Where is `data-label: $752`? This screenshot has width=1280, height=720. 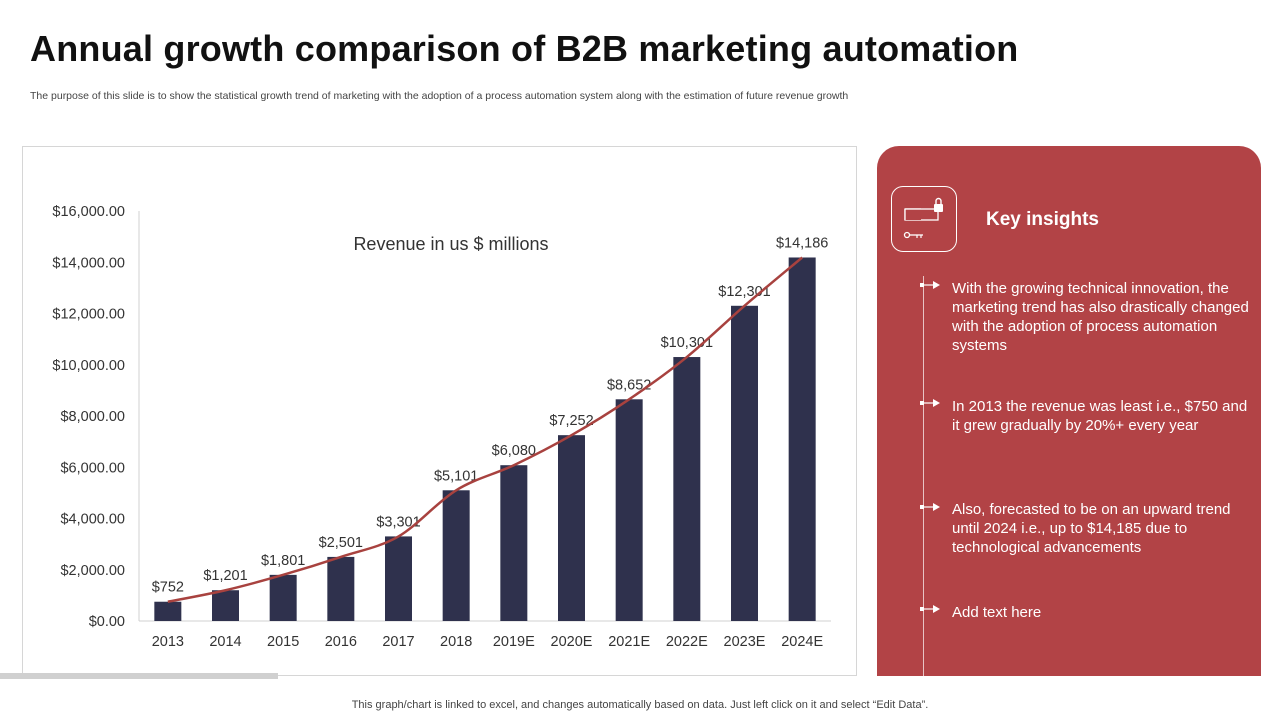 data-label: $752 is located at coordinates (168, 588).